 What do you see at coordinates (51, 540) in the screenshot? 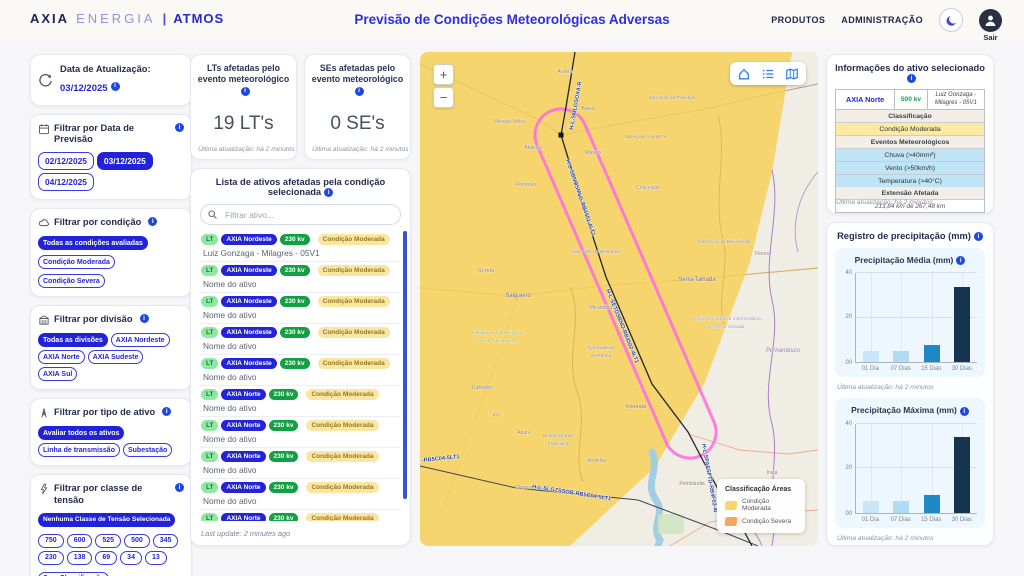
I see `filter-option-750: 750` at bounding box center [51, 540].